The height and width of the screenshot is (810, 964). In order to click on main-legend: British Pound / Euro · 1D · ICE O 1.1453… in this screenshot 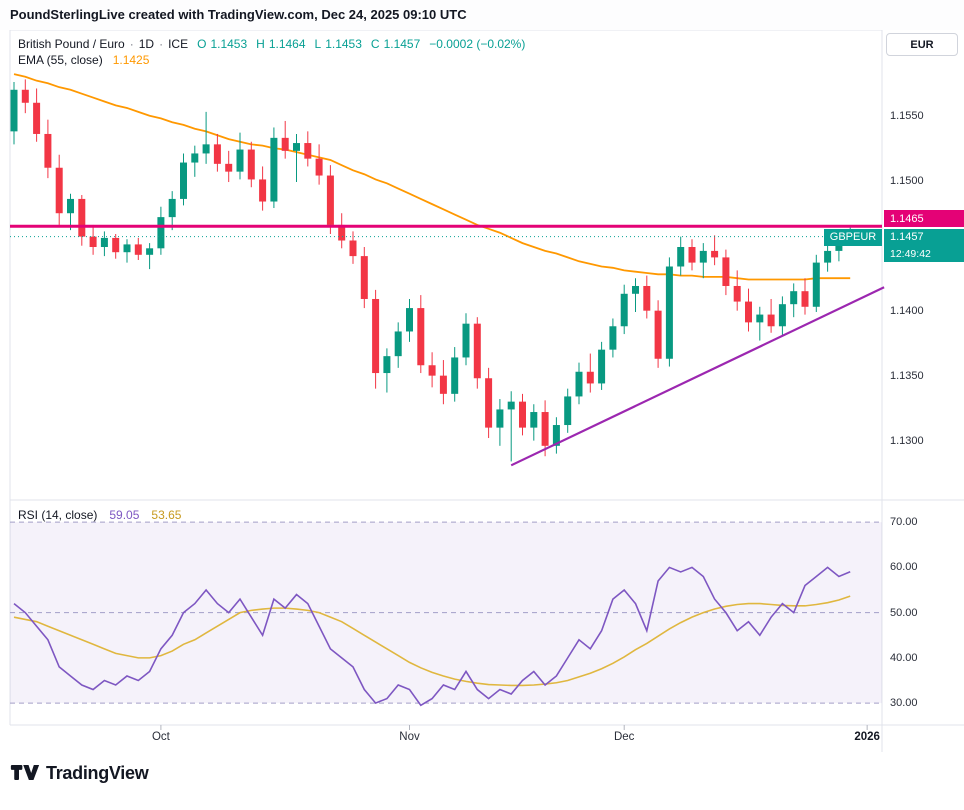, I will do `click(271, 44)`.